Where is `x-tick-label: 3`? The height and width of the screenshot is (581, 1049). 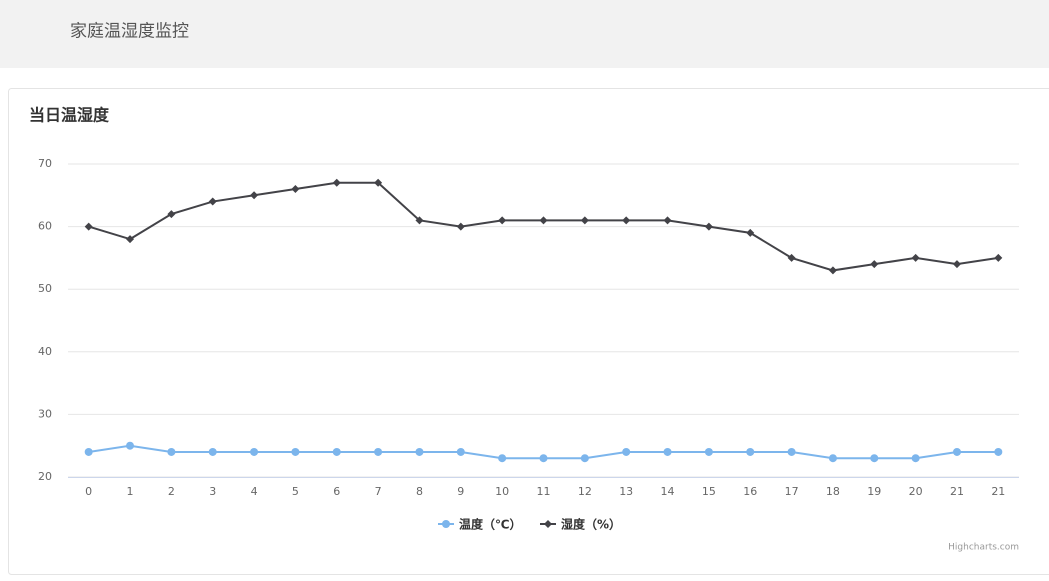
x-tick-label: 3 is located at coordinates (212, 491).